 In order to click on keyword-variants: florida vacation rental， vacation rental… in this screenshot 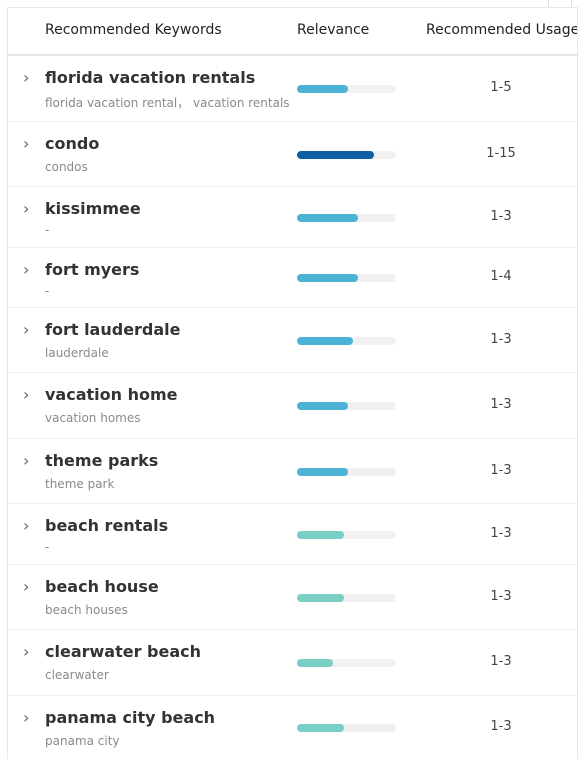, I will do `click(167, 103)`.